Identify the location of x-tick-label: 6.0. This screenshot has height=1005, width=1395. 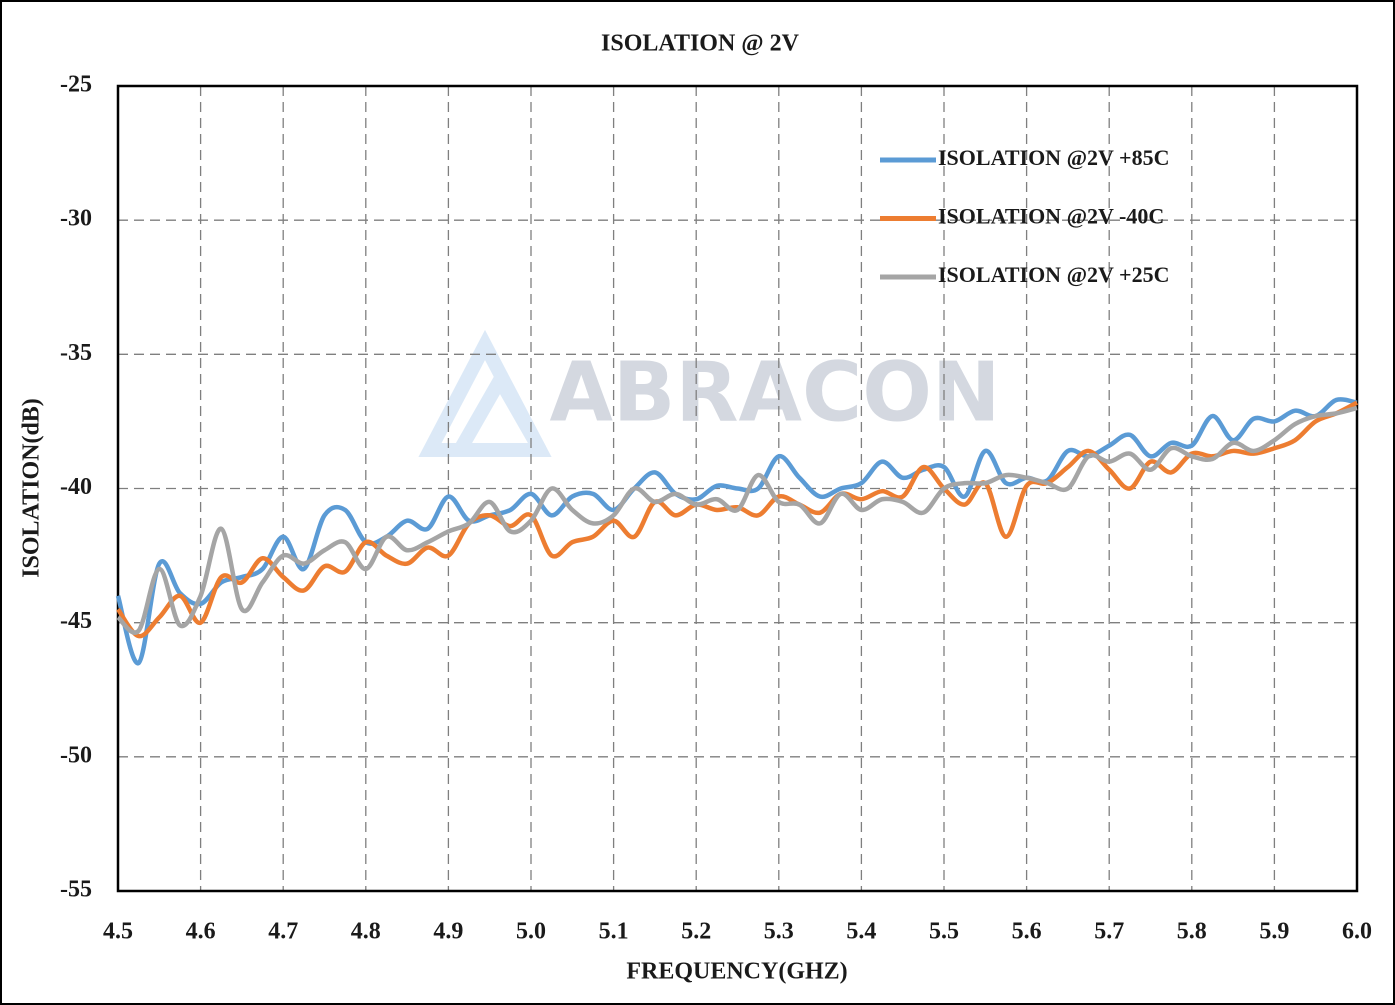
(1357, 932).